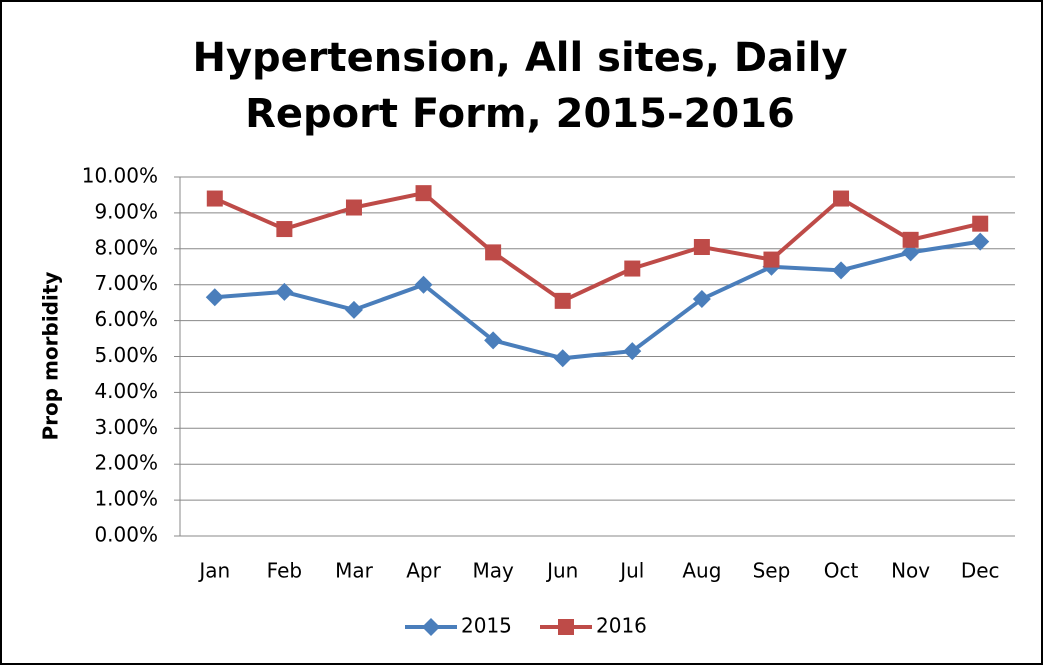 This screenshot has height=665, width=1043. Describe the element at coordinates (354, 571) in the screenshot. I see `x-tick-label: Mar` at that location.